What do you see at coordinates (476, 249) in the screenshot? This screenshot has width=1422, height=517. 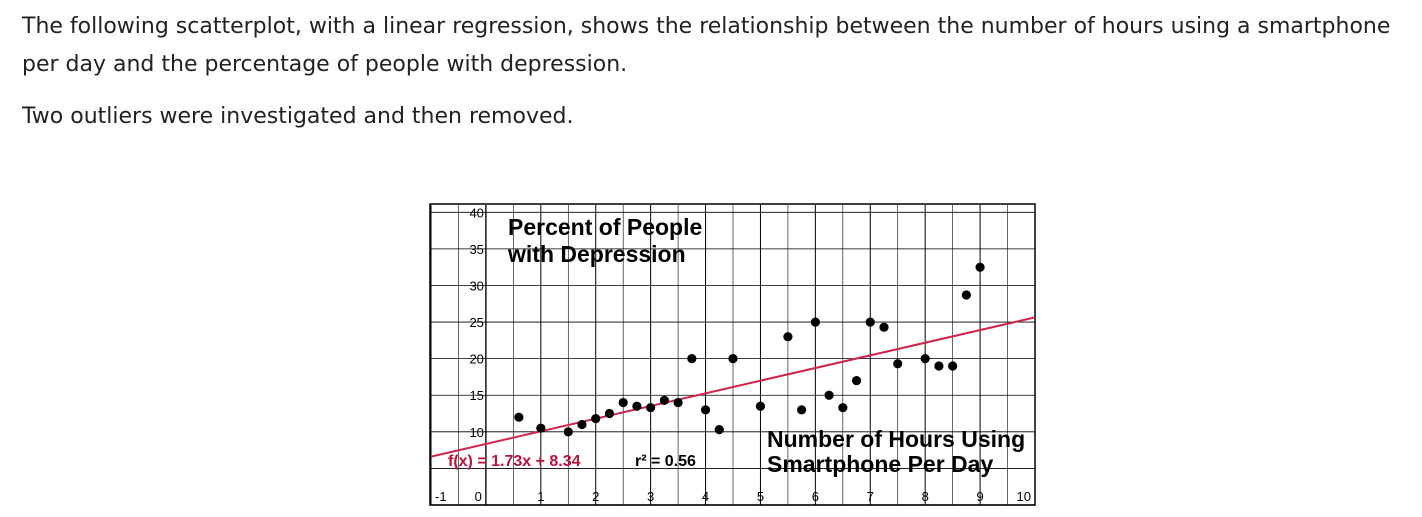 I see `y-tick-label: 35` at bounding box center [476, 249].